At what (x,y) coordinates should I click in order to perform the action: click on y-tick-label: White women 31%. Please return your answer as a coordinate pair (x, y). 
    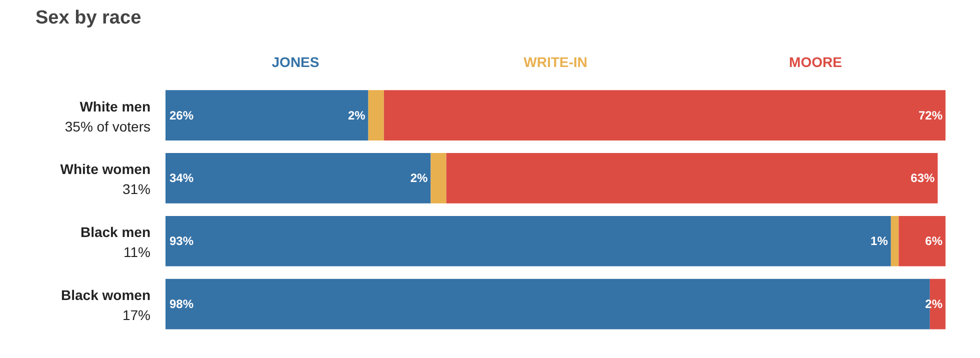
    Looking at the image, I should click on (105, 179).